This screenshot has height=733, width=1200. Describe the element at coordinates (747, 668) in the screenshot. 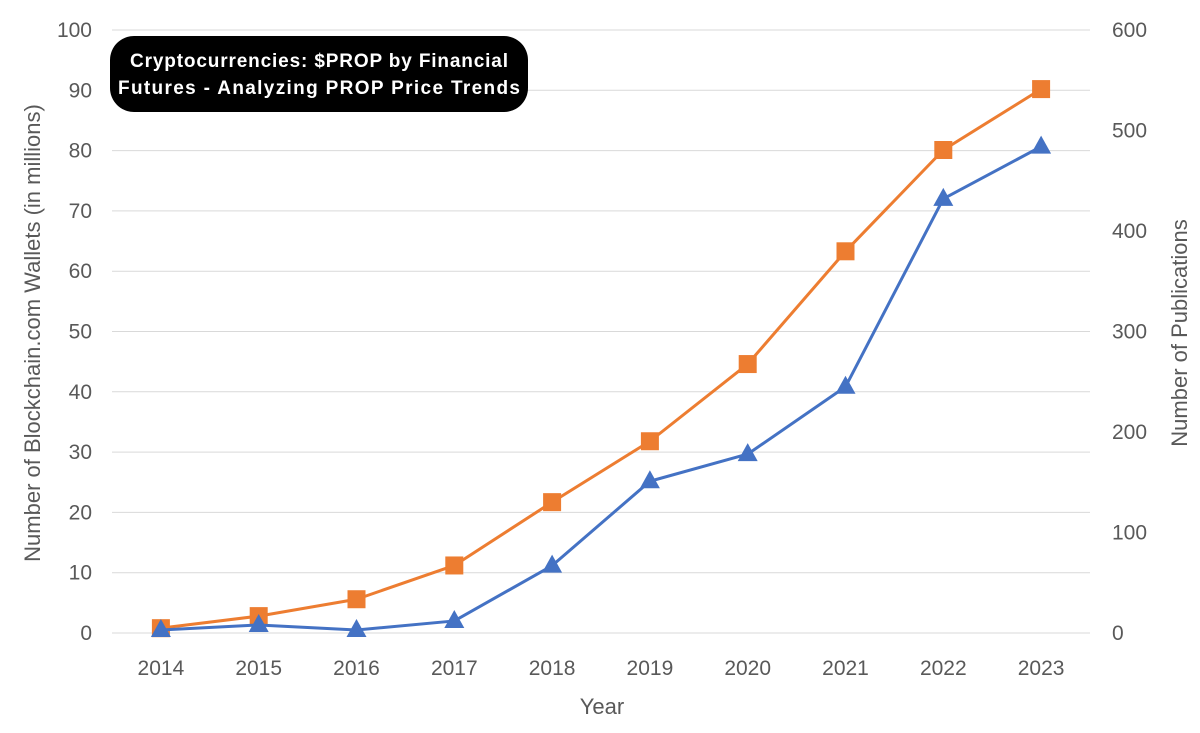

I see `x-tick-label: 2020` at that location.